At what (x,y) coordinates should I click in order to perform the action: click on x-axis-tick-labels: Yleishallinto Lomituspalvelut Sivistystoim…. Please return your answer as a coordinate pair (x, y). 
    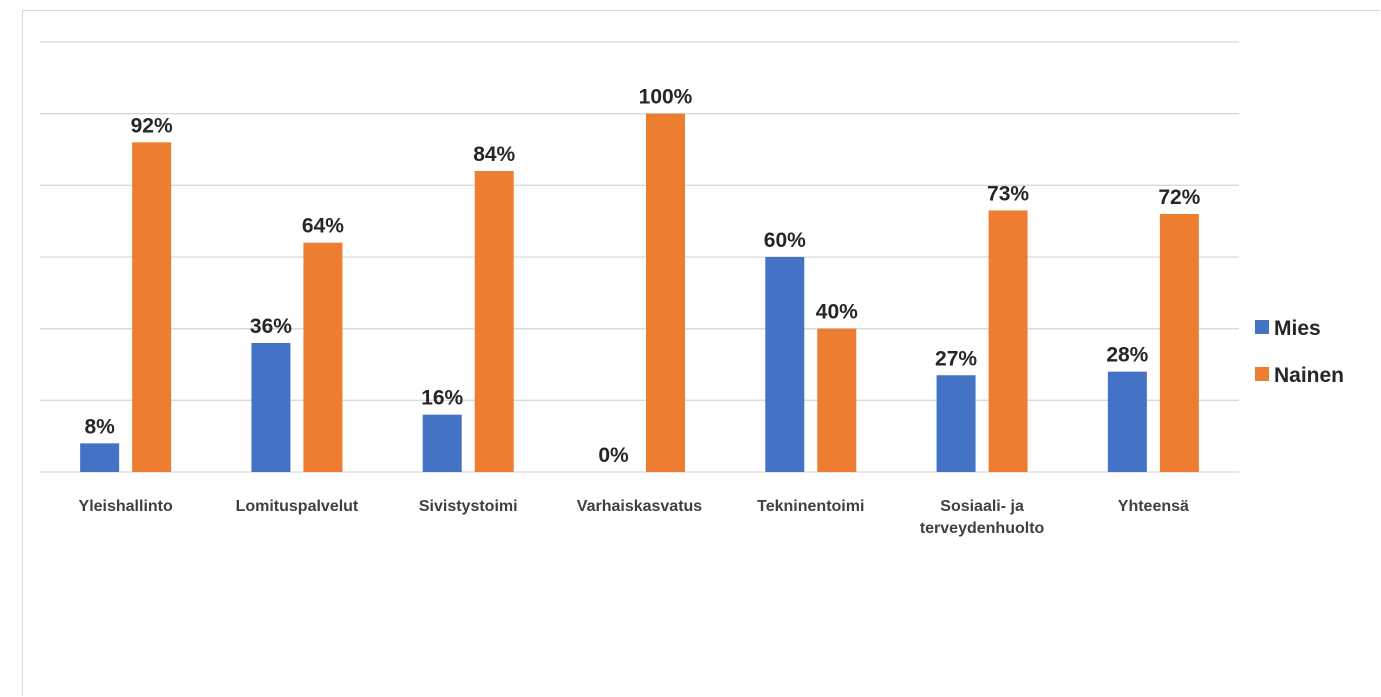
    Looking at the image, I should click on (634, 517).